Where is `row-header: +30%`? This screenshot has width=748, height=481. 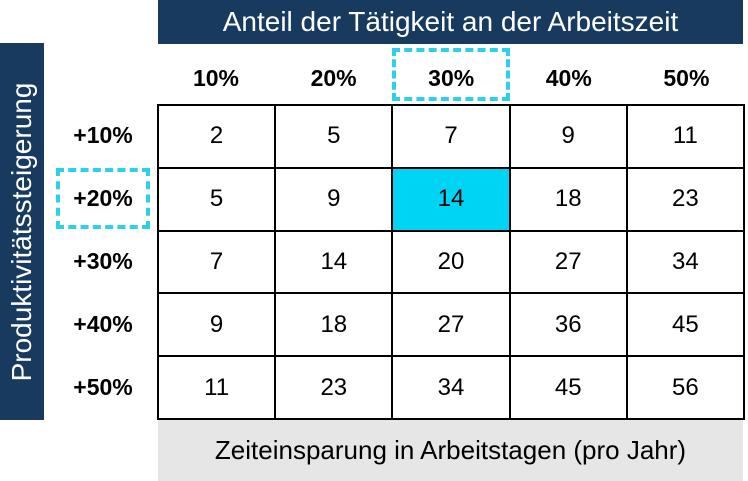 row-header: +30% is located at coordinates (103, 260).